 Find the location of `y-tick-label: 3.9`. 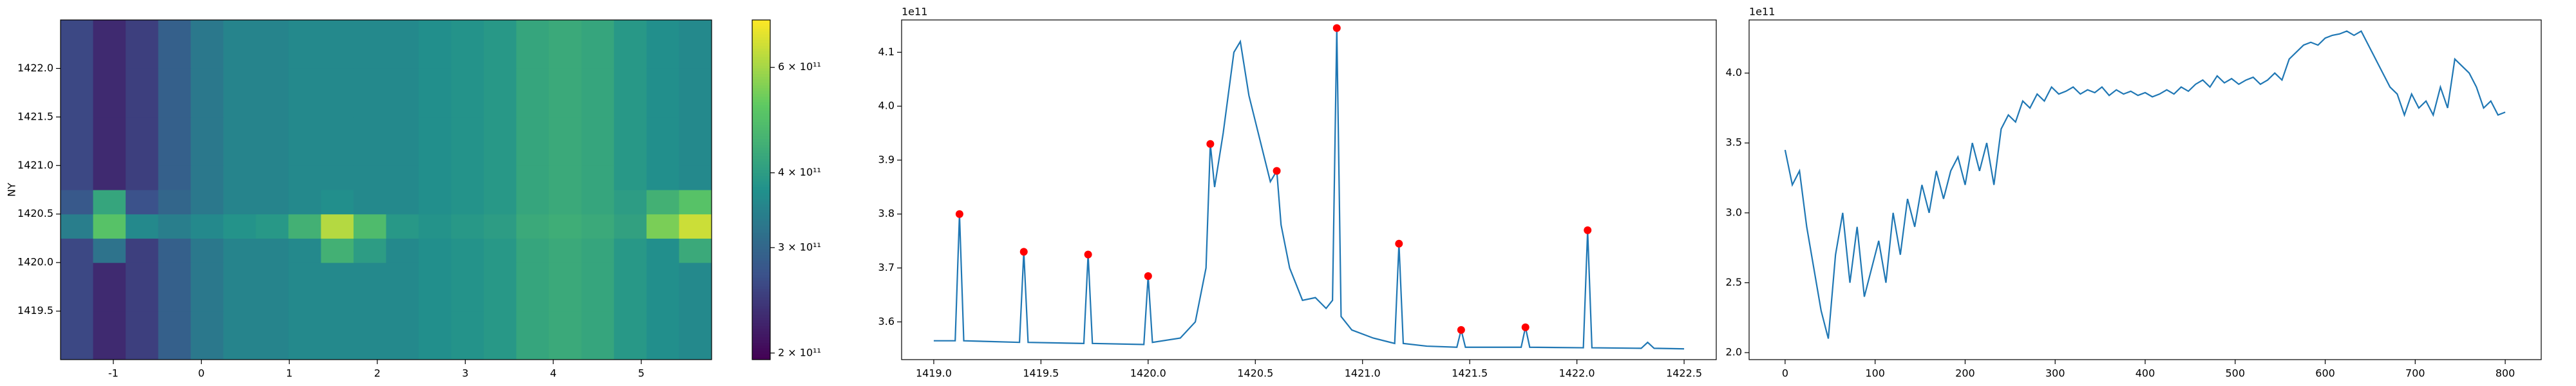

y-tick-label: 3.9 is located at coordinates (886, 159).